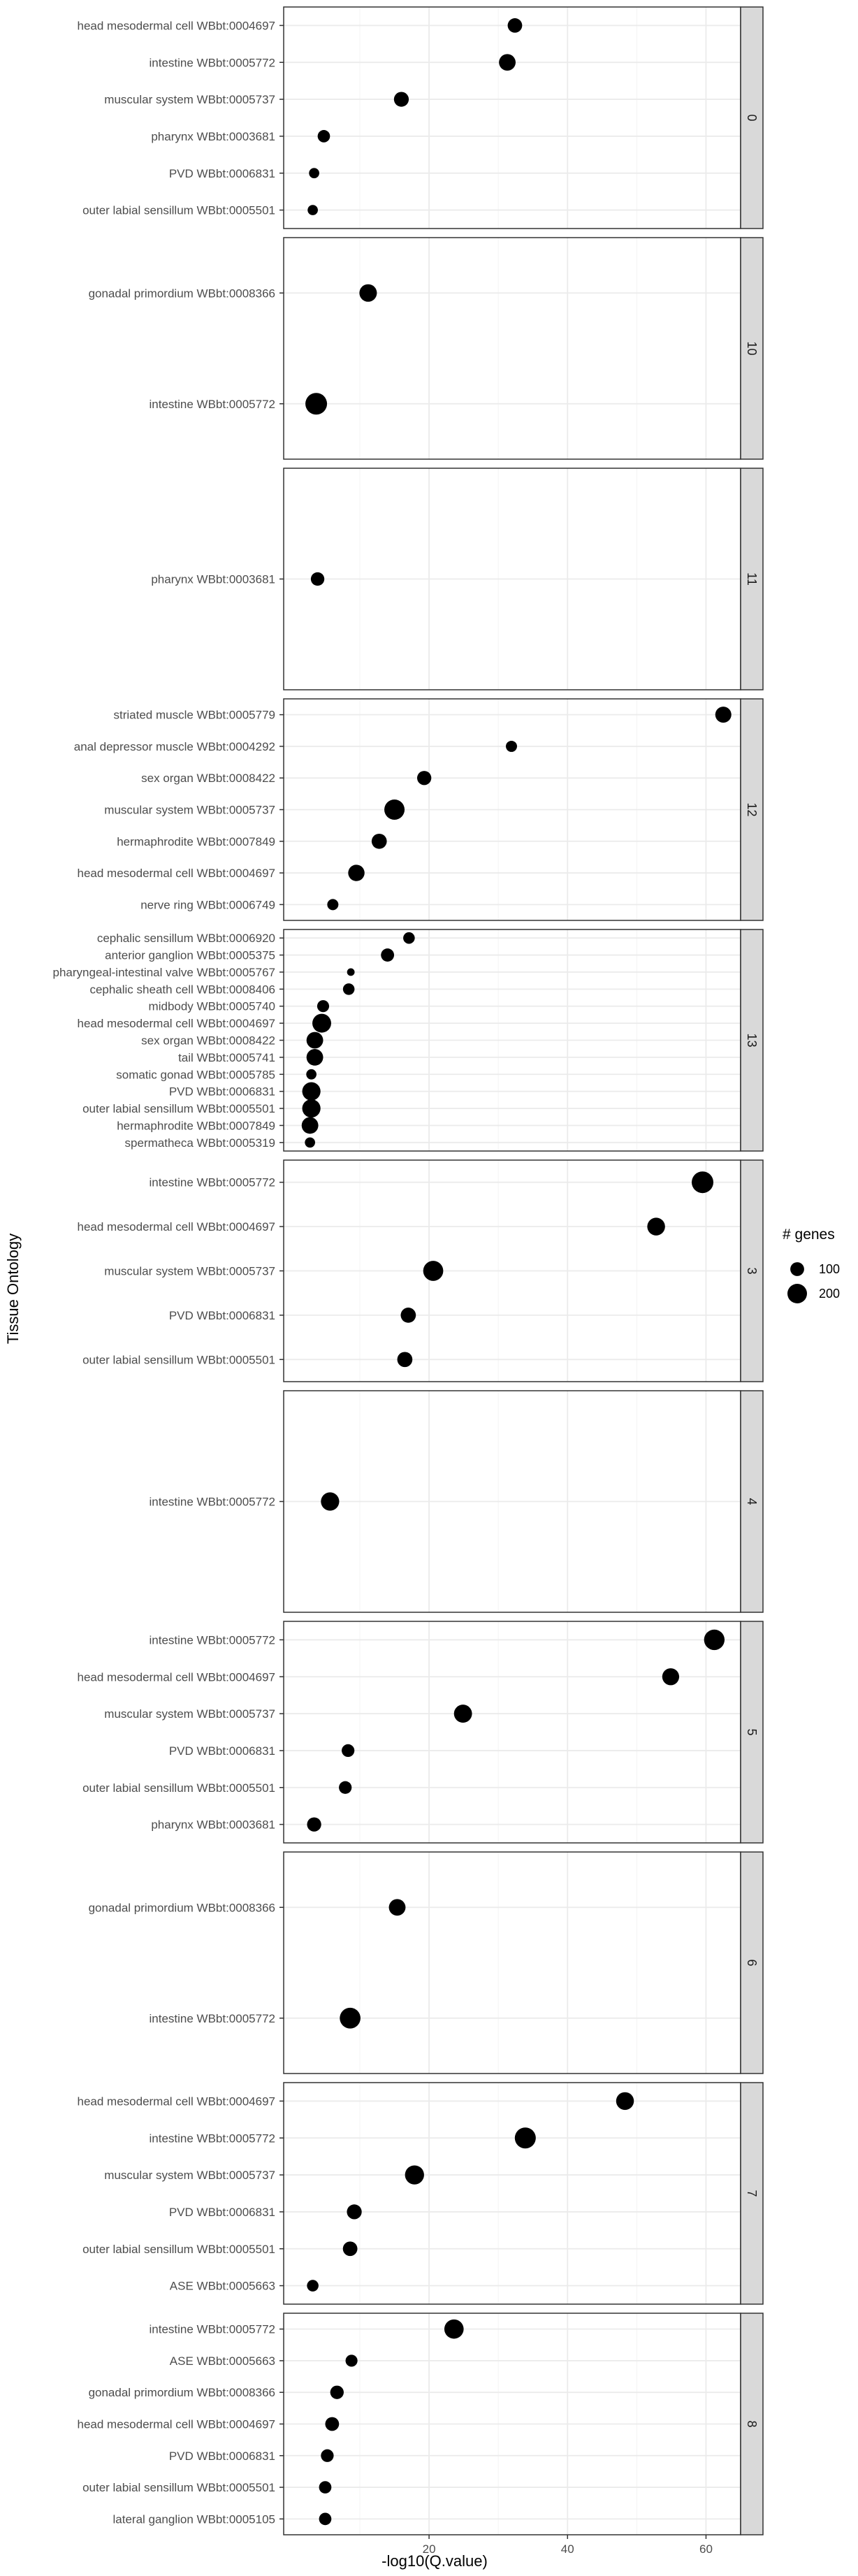  I want to click on facet-strip-label: 3, so click(752, 1270).